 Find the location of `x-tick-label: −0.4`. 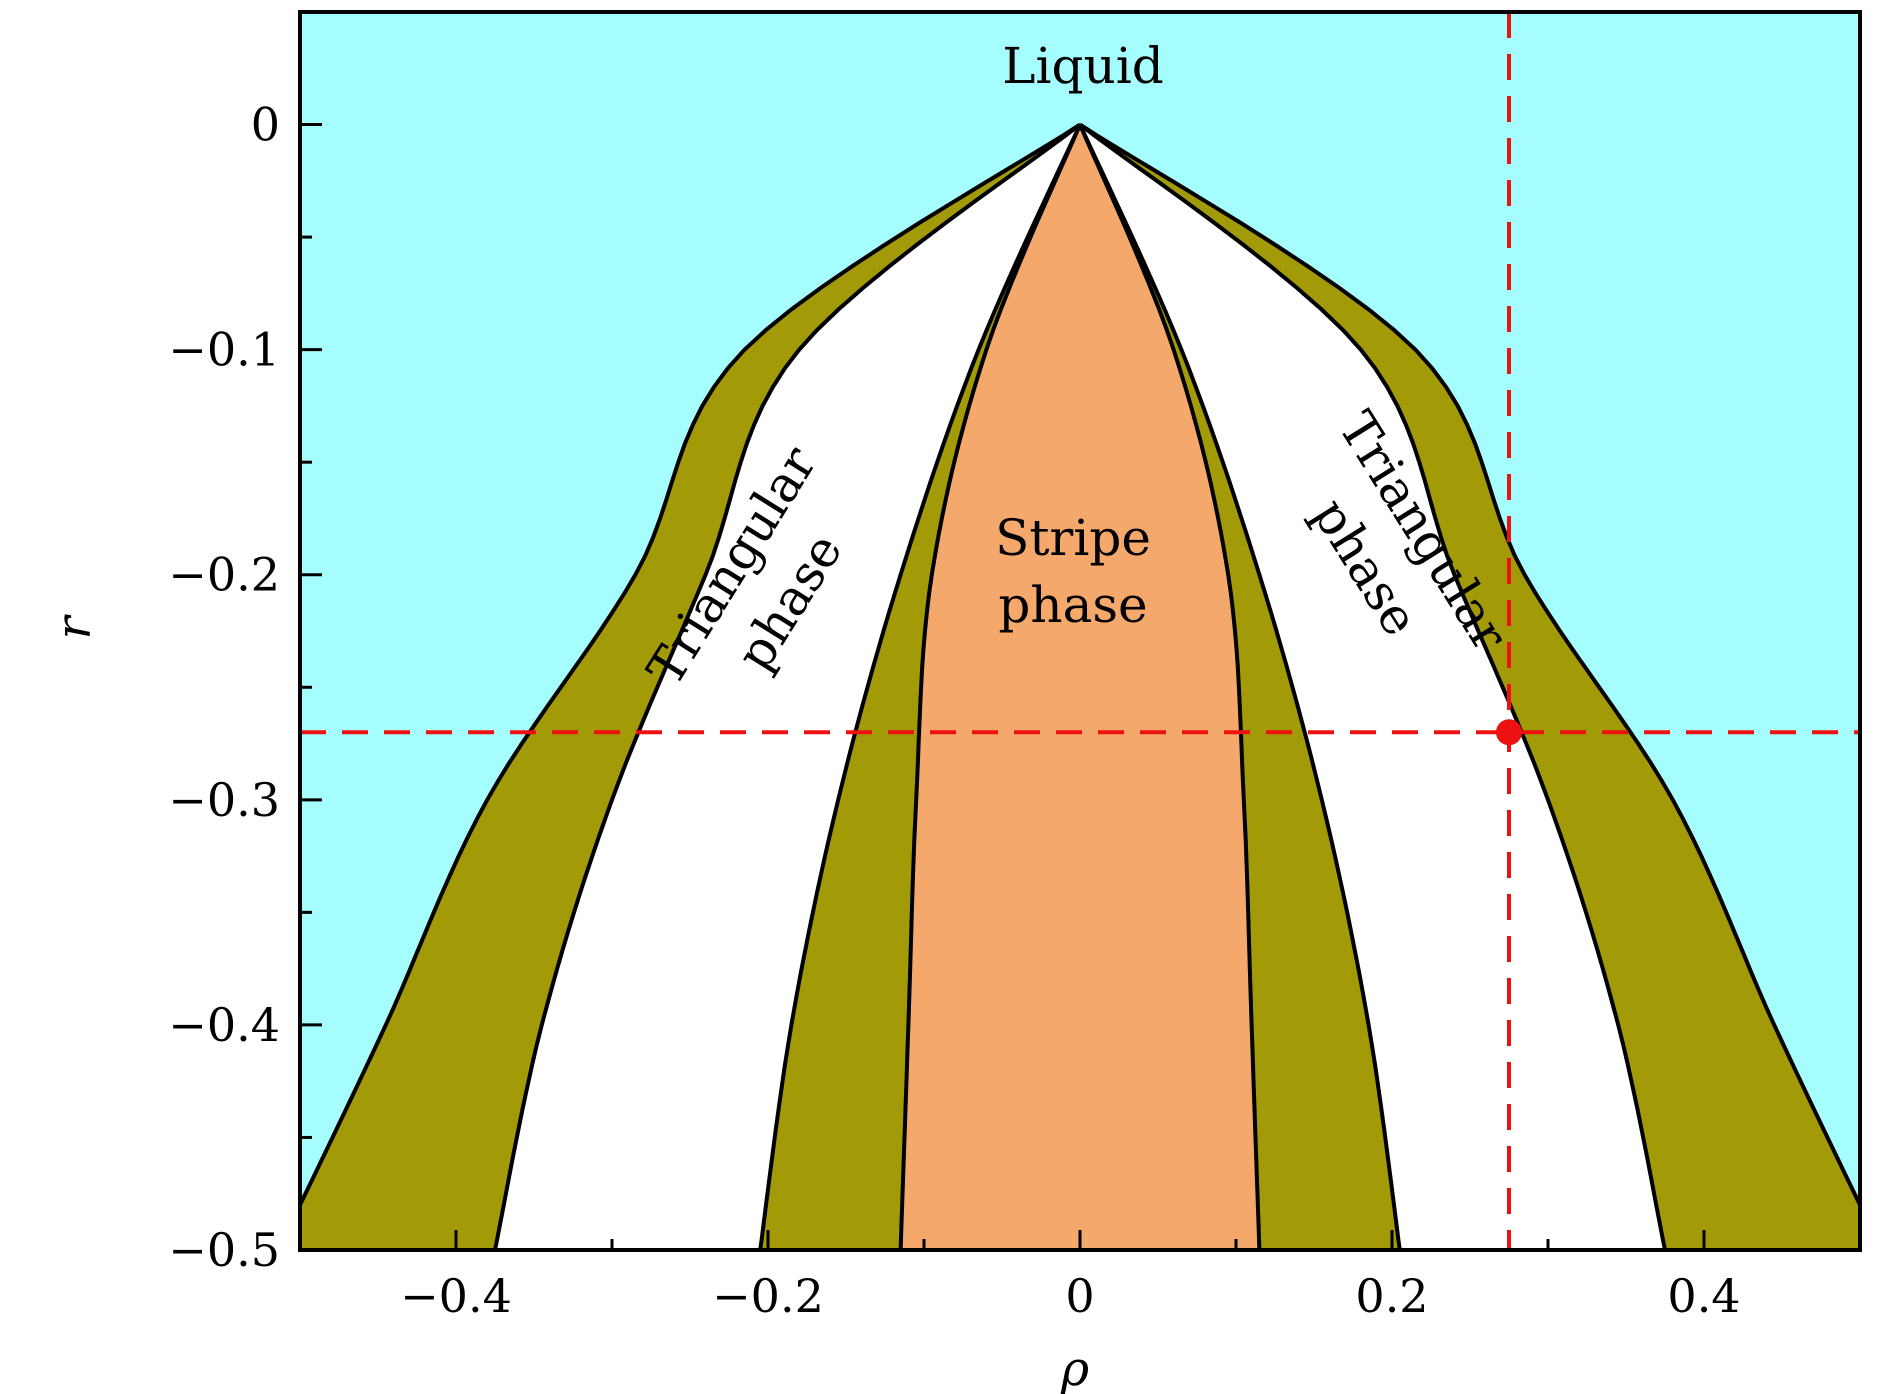

x-tick-label: −0.4 is located at coordinates (456, 1296).